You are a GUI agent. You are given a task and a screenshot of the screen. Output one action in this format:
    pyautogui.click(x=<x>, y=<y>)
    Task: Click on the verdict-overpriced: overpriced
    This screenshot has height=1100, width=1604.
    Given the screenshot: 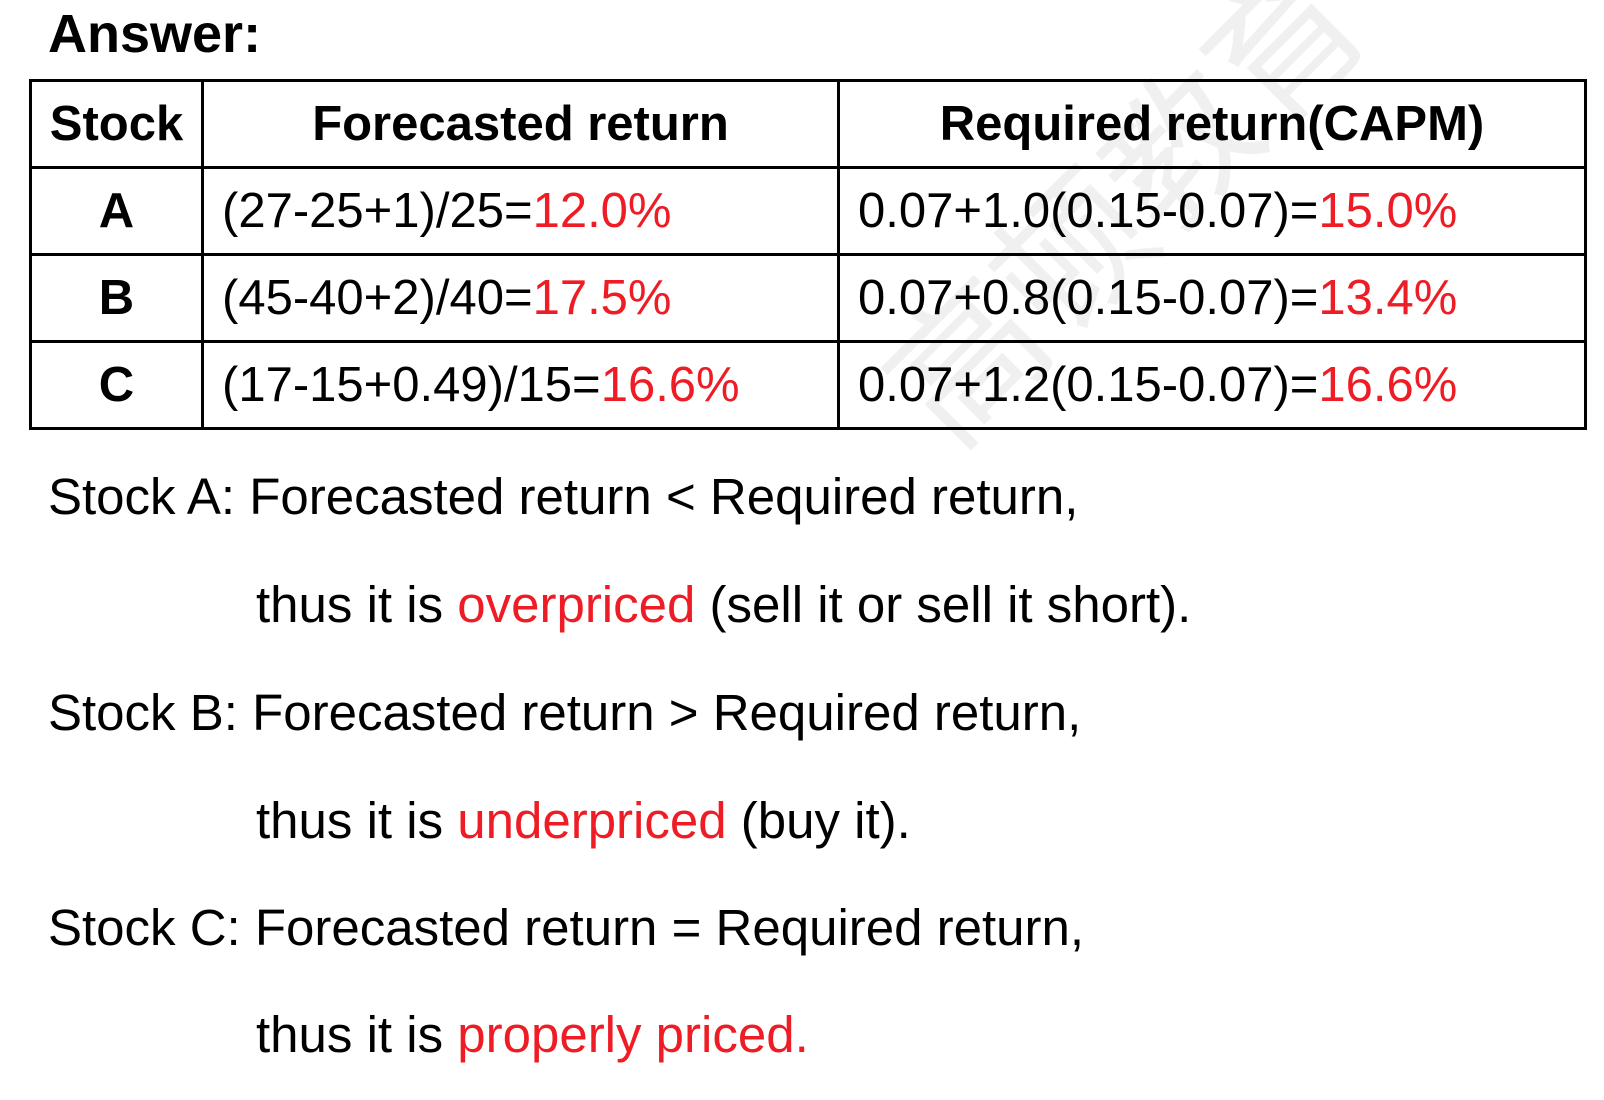 What is the action you would take?
    pyautogui.click(x=576, y=604)
    